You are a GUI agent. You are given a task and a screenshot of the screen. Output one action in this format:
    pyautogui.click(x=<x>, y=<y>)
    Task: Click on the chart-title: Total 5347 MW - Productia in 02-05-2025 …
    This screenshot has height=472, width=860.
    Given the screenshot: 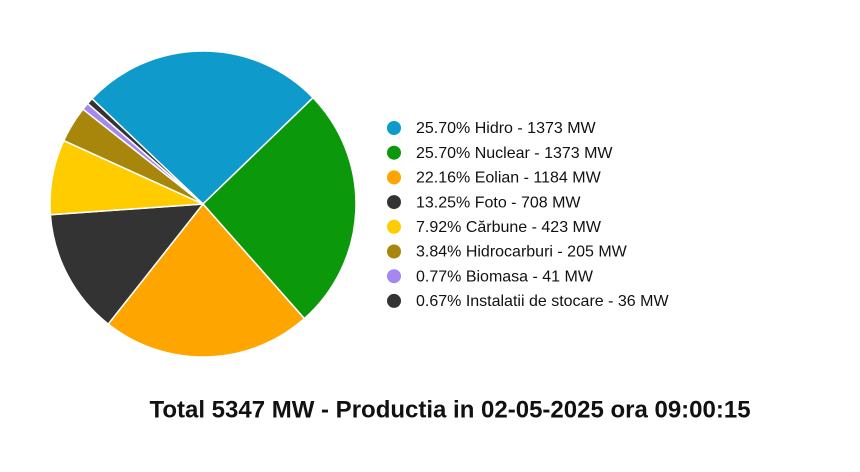 What is the action you would take?
    pyautogui.click(x=449, y=409)
    